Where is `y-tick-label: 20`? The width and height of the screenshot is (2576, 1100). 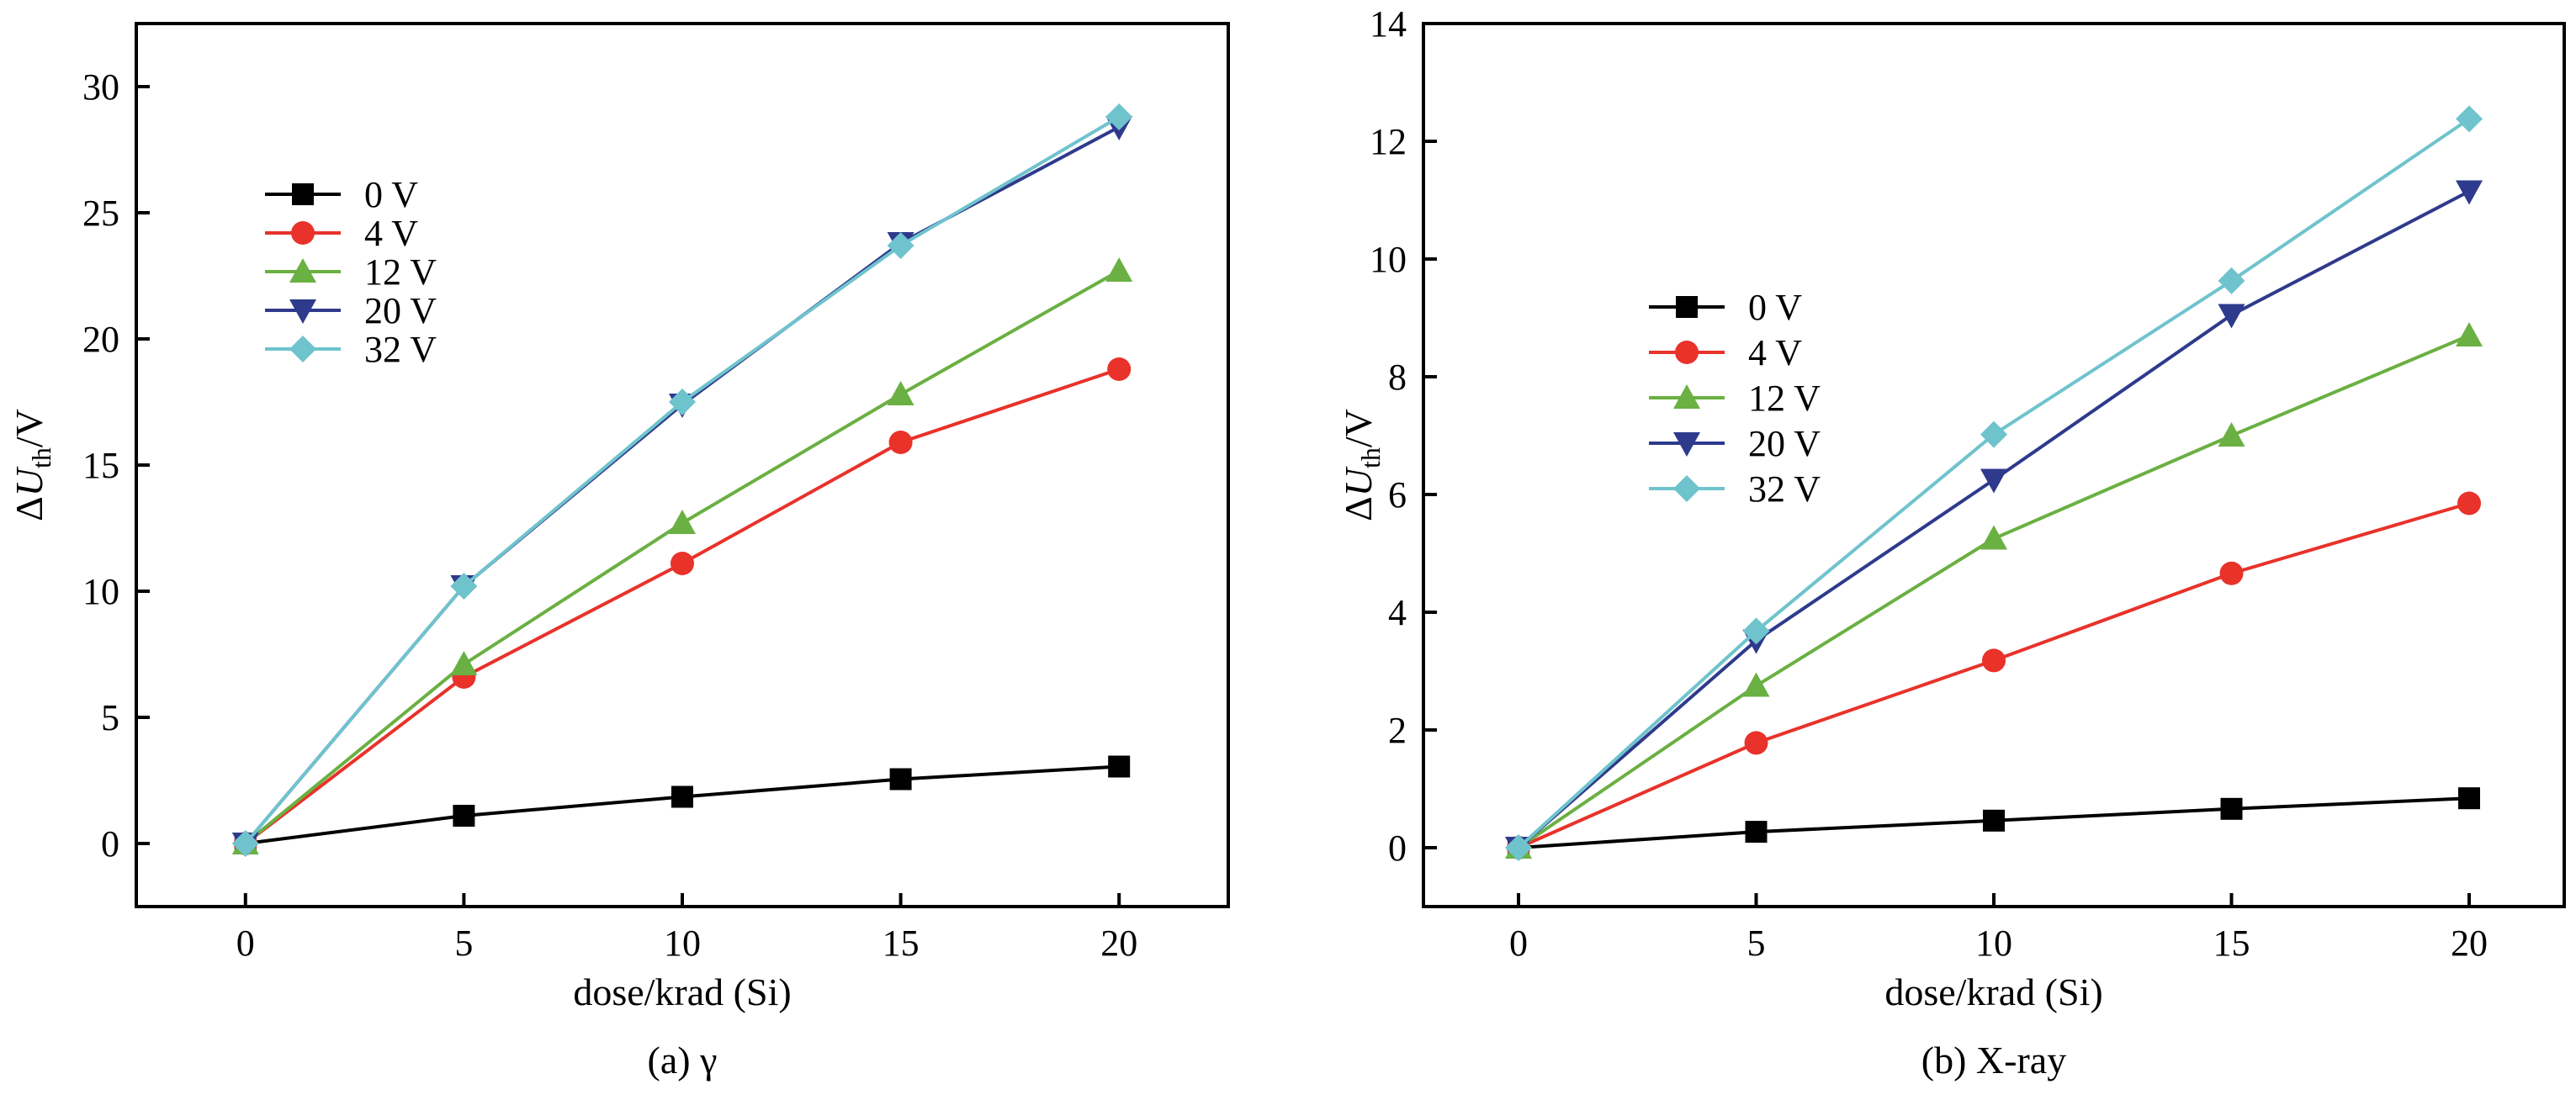
y-tick-label: 20 is located at coordinates (100, 340).